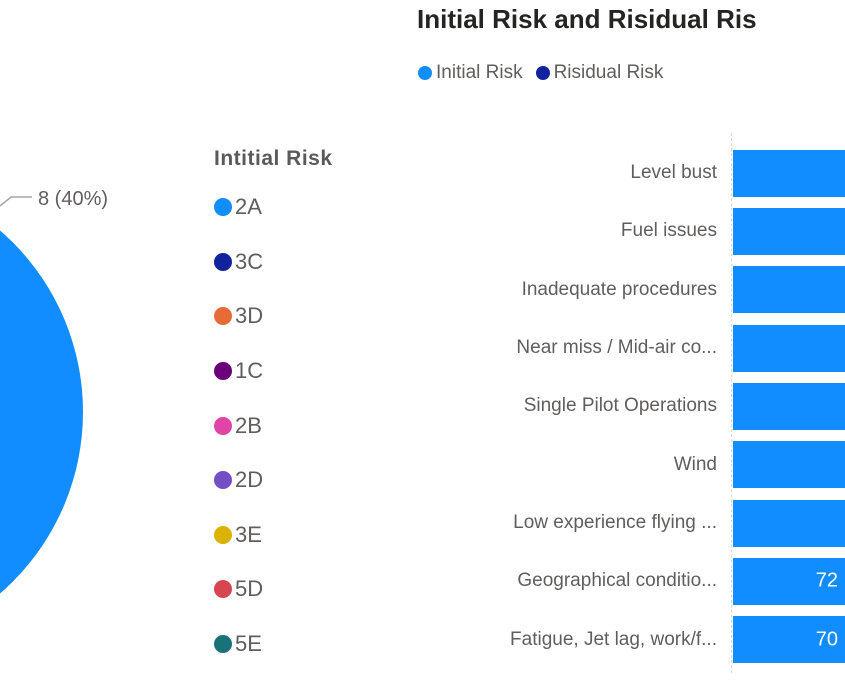  What do you see at coordinates (304, 316) in the screenshot?
I see `pie-legend-item-3d: 3D` at bounding box center [304, 316].